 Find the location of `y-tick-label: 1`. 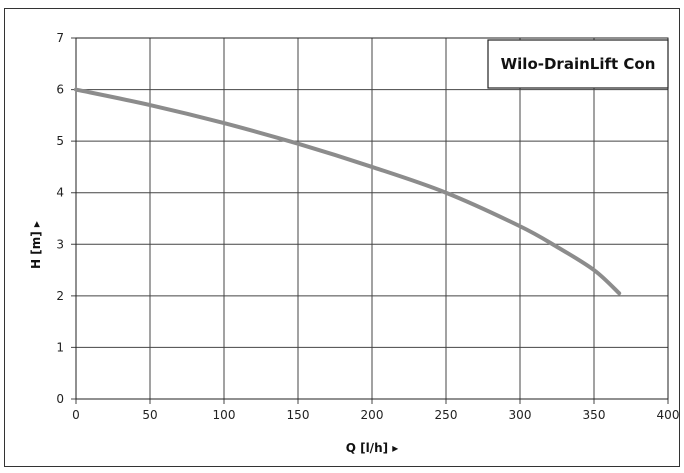

y-tick-label: 1 is located at coordinates (60, 347).